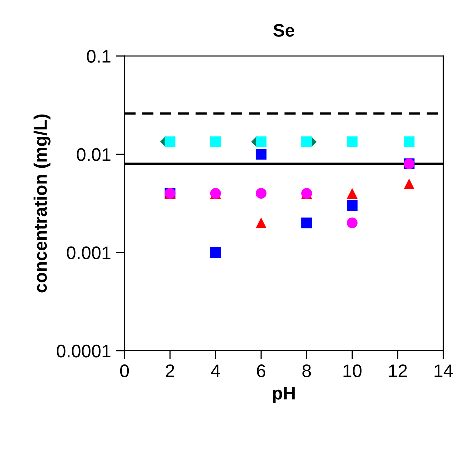 The image size is (462, 450). What do you see at coordinates (215, 371) in the screenshot?
I see `x-tick-label: 4` at bounding box center [215, 371].